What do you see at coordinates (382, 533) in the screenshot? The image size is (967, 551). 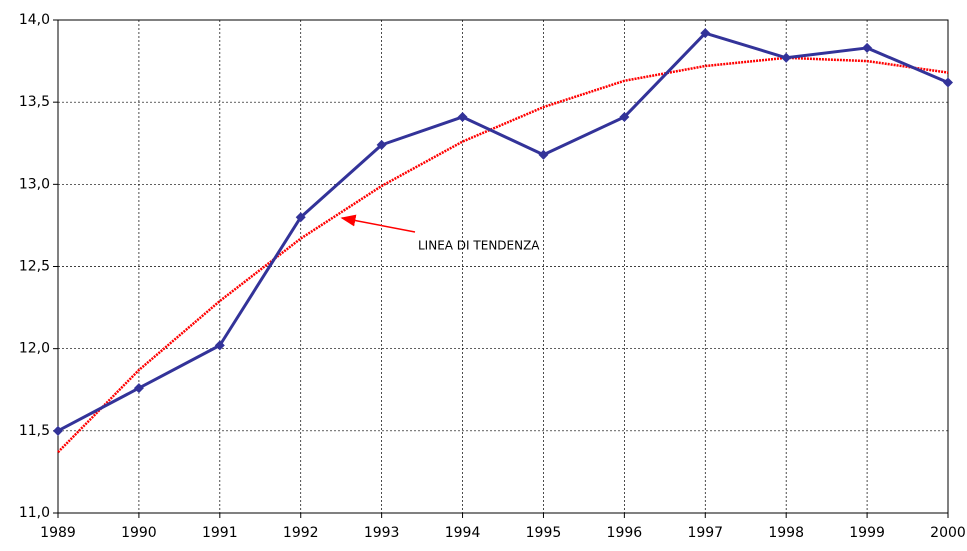 I see `x-tick-label: 1993` at bounding box center [382, 533].